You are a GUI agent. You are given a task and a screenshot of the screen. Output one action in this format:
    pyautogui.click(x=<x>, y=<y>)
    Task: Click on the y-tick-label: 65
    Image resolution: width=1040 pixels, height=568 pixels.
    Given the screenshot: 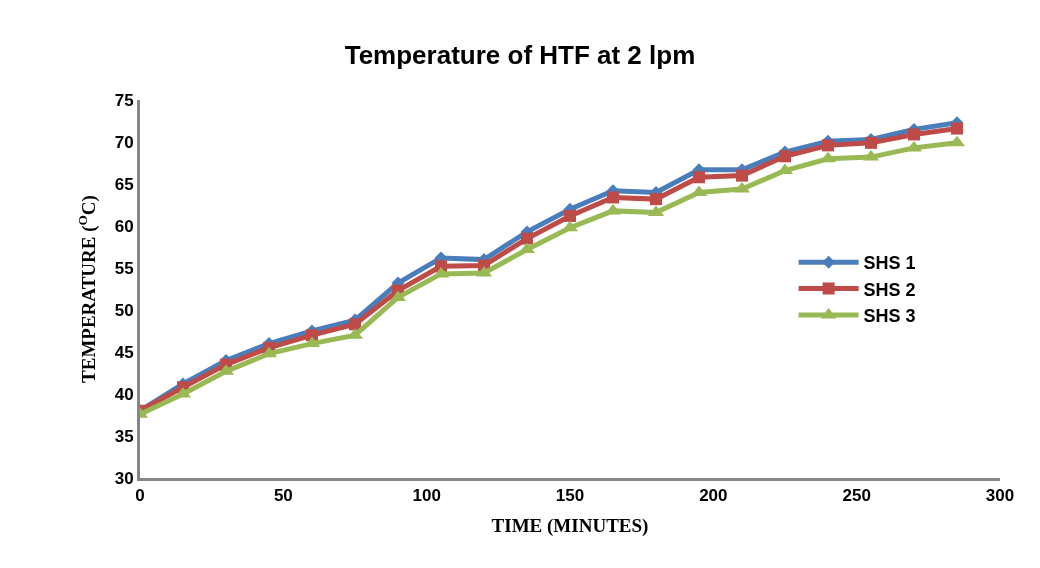 What is the action you would take?
    pyautogui.click(x=124, y=184)
    